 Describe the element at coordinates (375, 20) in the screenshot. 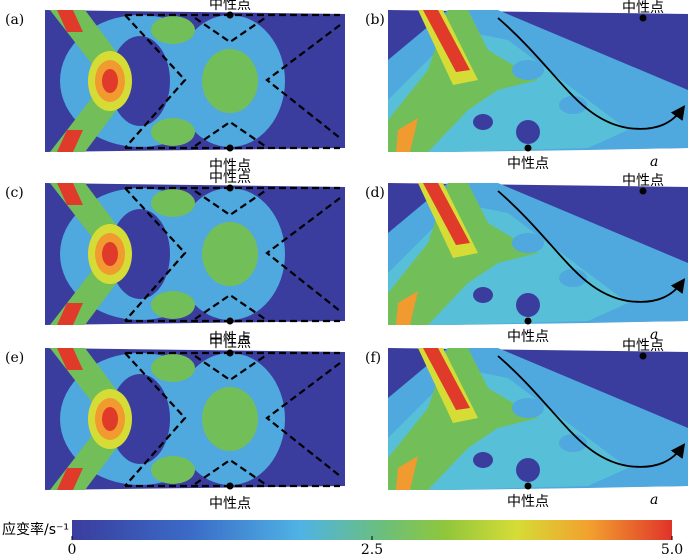

I see `panel-label: (b)` at that location.